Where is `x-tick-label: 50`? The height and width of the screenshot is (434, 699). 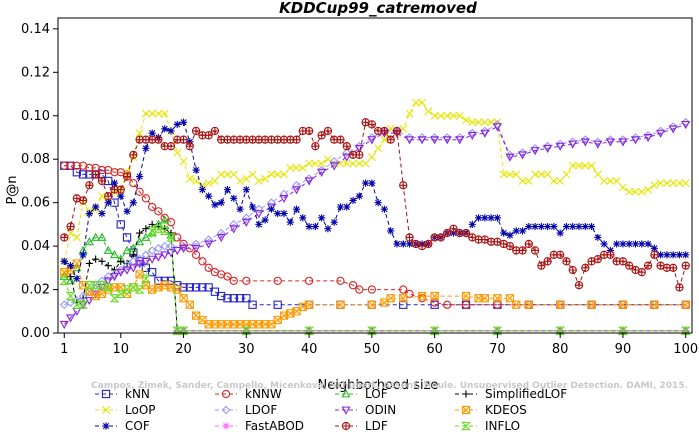
x-tick-label: 50 is located at coordinates (372, 349).